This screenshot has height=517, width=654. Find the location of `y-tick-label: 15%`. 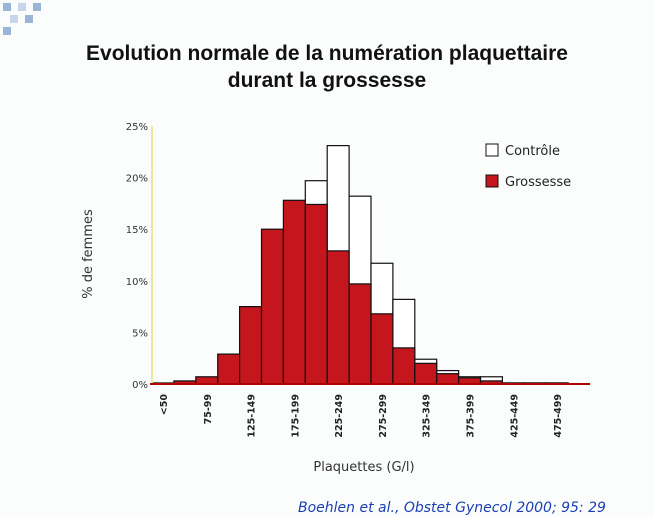

y-tick-label: 15% is located at coordinates (137, 230).